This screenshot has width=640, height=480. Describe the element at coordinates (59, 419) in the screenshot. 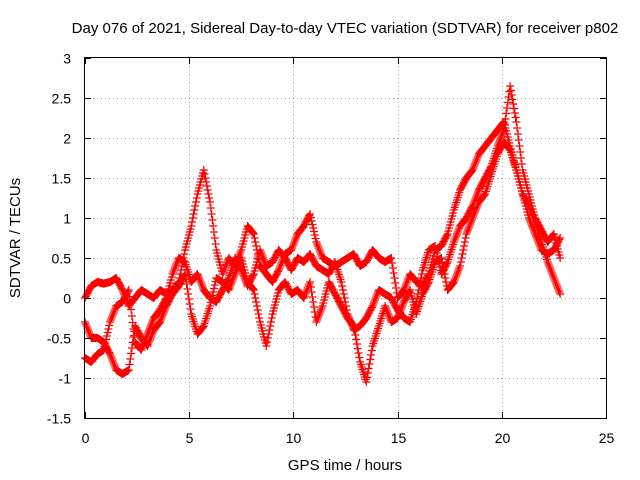

I see `y-tick-label: -1.5` at that location.